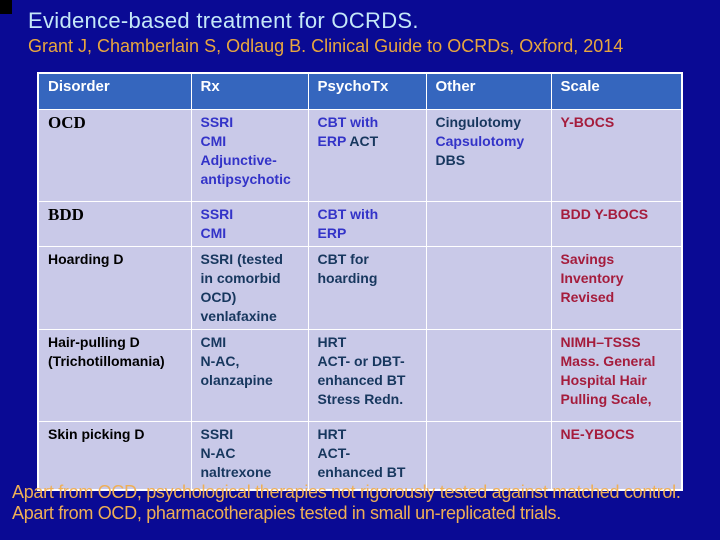 The height and width of the screenshot is (540, 720). I want to click on column-header: Disorder, so click(114, 91).